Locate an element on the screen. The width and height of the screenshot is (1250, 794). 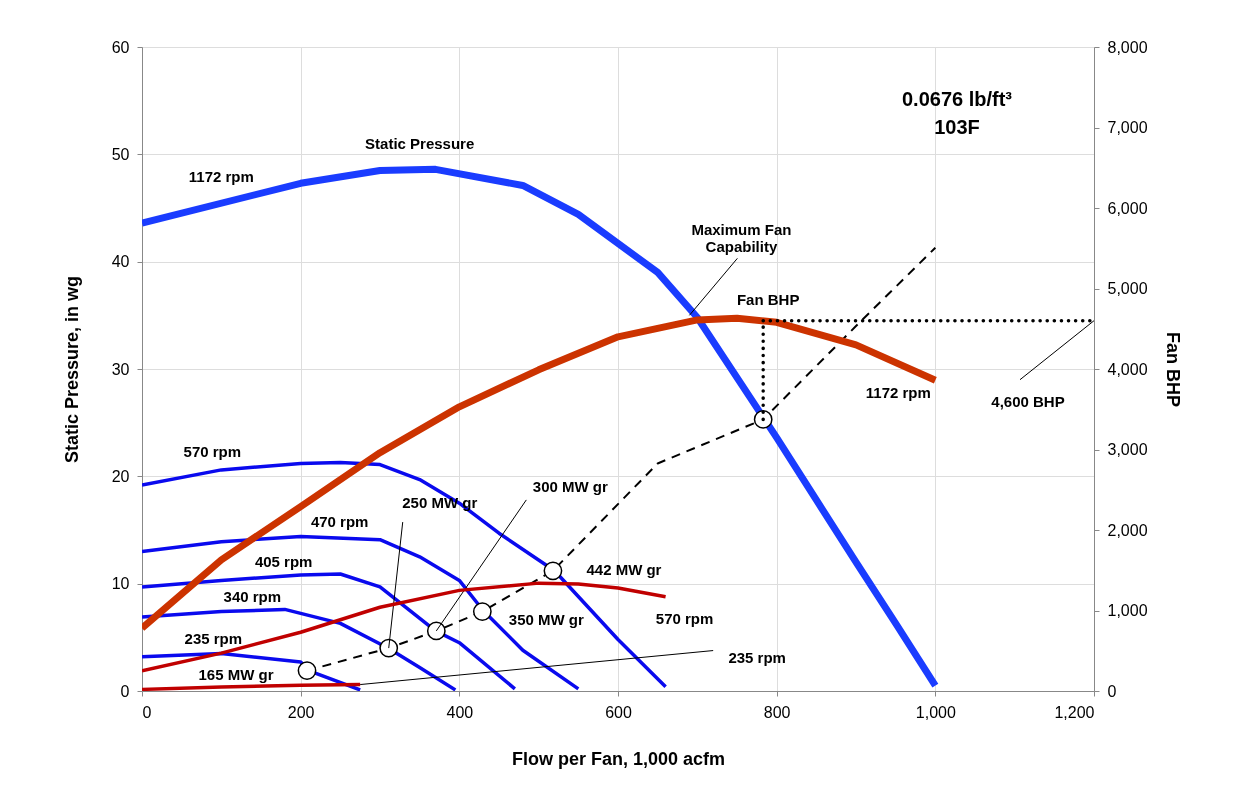
annotation: 250 MW gr is located at coordinates (440, 503).